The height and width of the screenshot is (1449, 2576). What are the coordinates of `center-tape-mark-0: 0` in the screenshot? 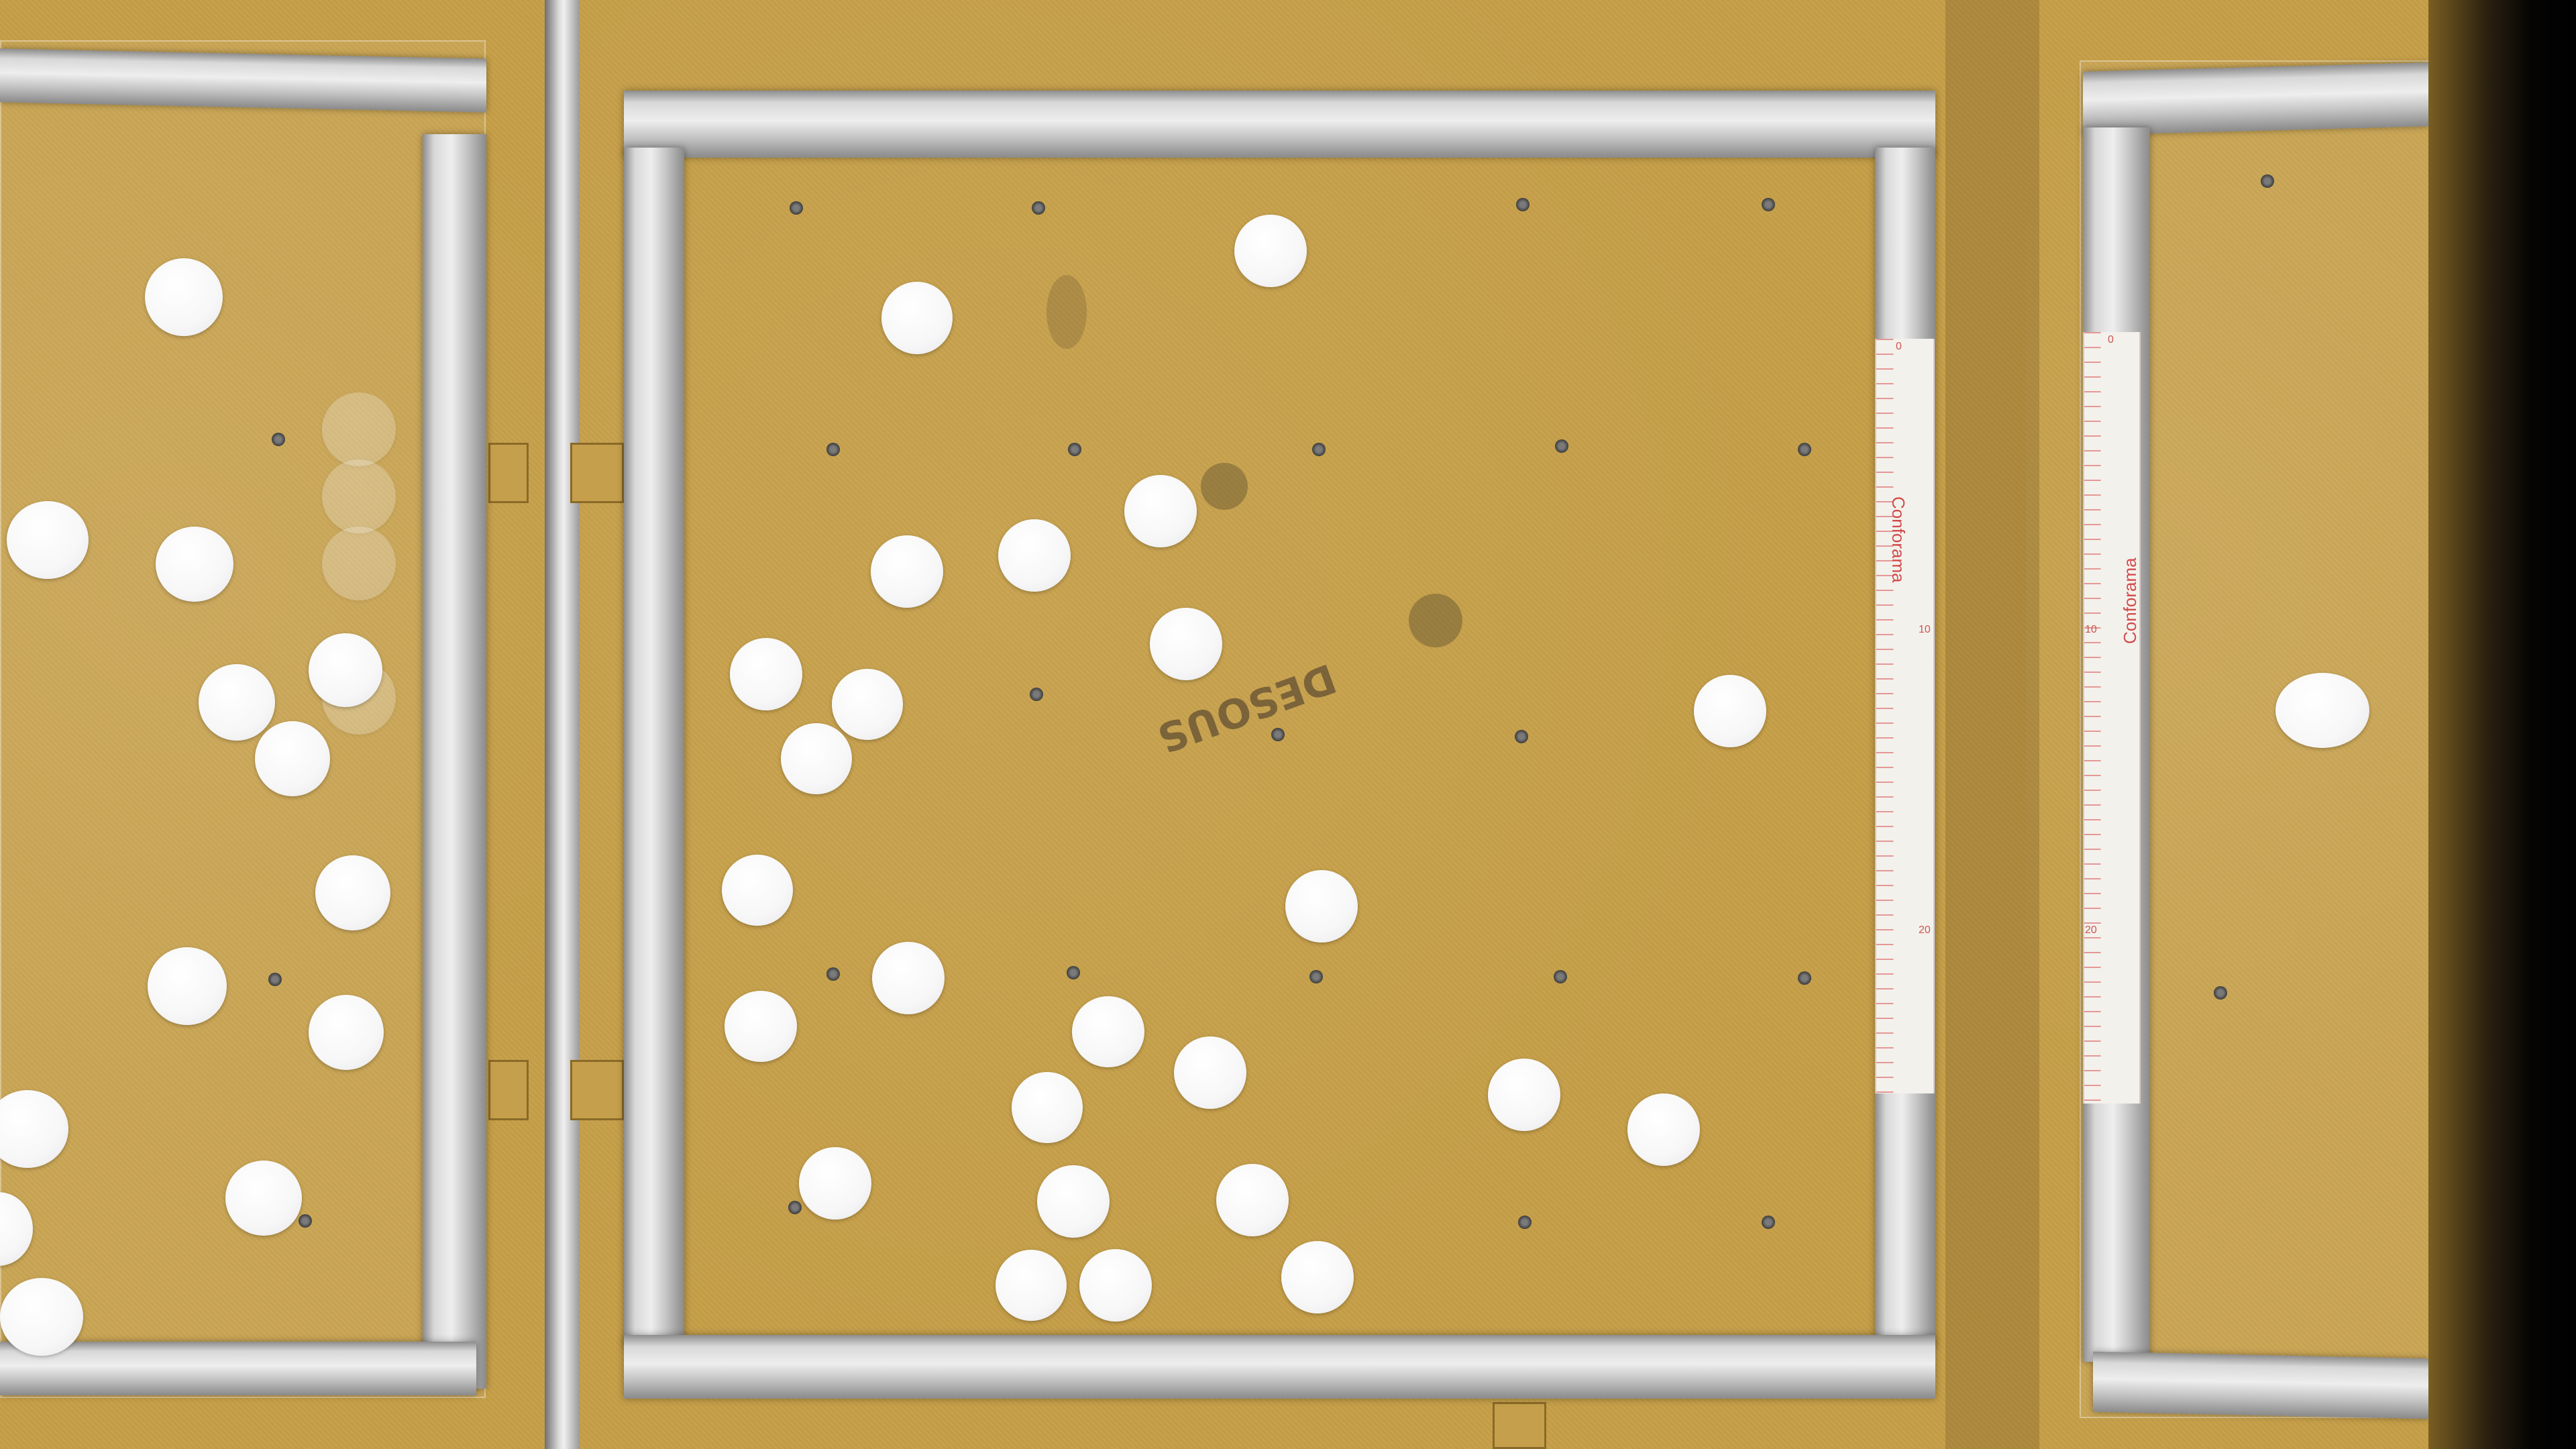 It's located at (1899, 346).